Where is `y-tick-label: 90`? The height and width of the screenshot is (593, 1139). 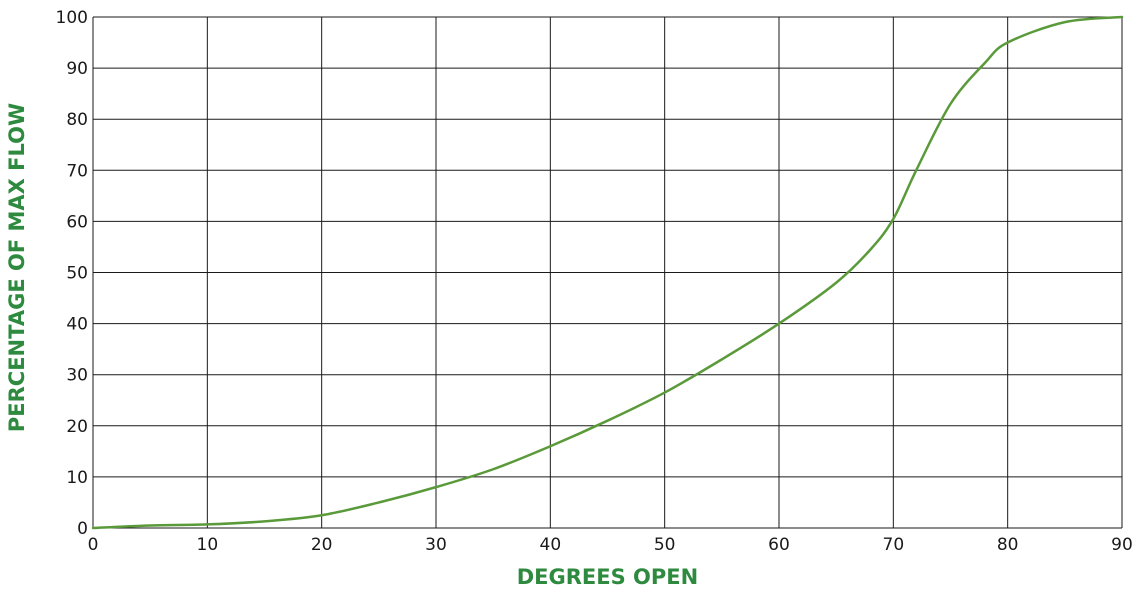 y-tick-label: 90 is located at coordinates (77, 69).